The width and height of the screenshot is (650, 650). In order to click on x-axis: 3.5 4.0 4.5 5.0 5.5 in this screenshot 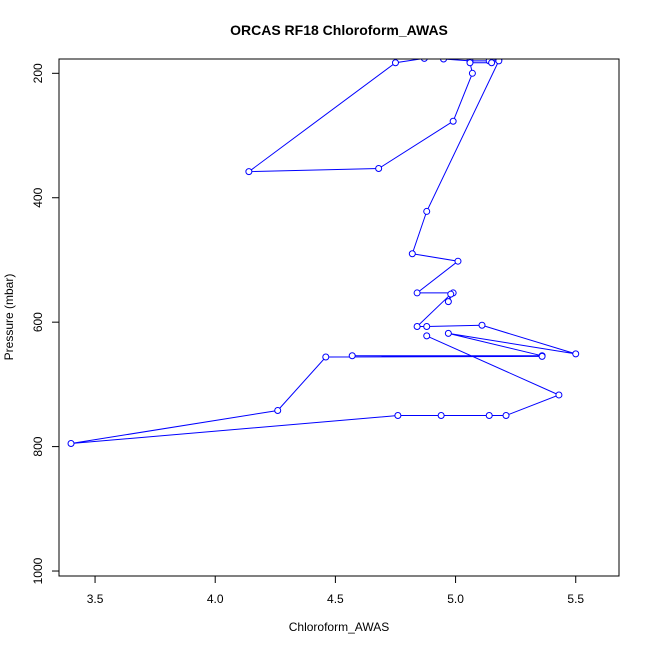, I will do `click(335, 591)`.